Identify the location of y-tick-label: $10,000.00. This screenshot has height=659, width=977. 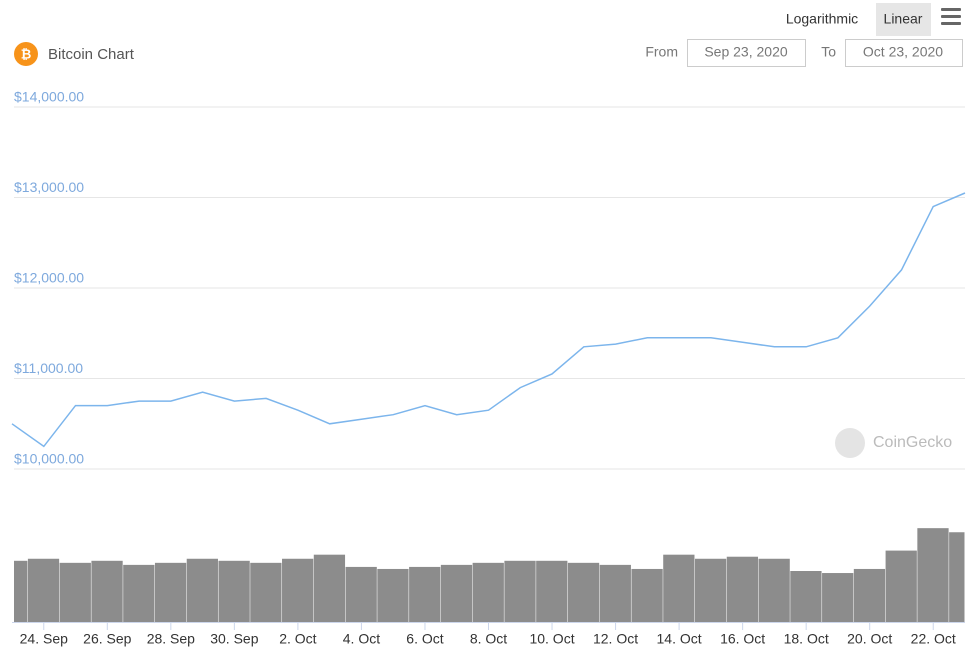
(49, 459).